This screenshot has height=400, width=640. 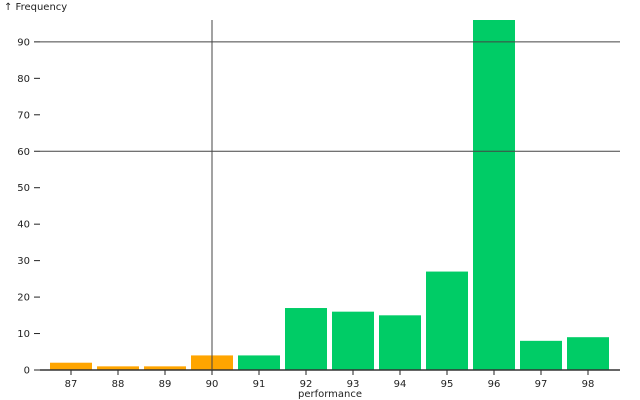 What do you see at coordinates (330, 394) in the screenshot?
I see `x-axis-label: performance` at bounding box center [330, 394].